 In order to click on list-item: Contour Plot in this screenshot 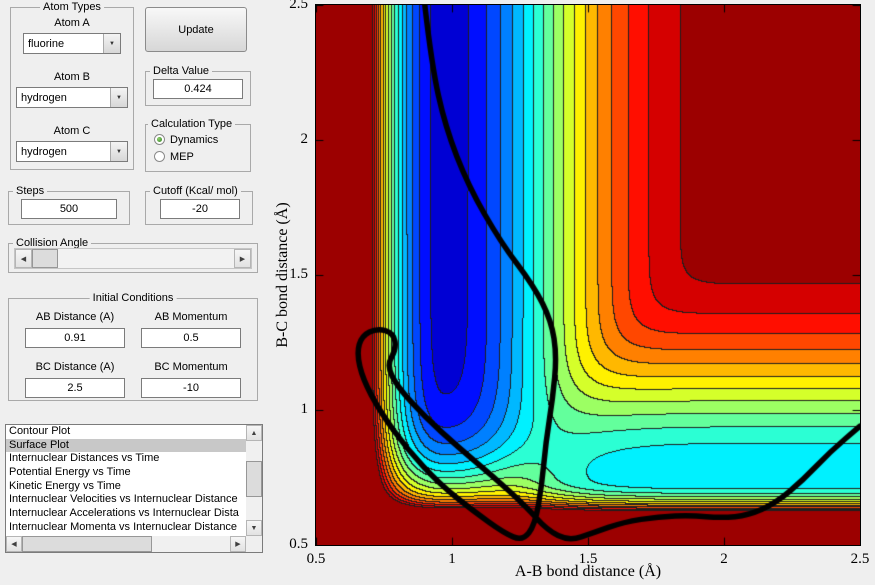, I will do `click(40, 431)`.